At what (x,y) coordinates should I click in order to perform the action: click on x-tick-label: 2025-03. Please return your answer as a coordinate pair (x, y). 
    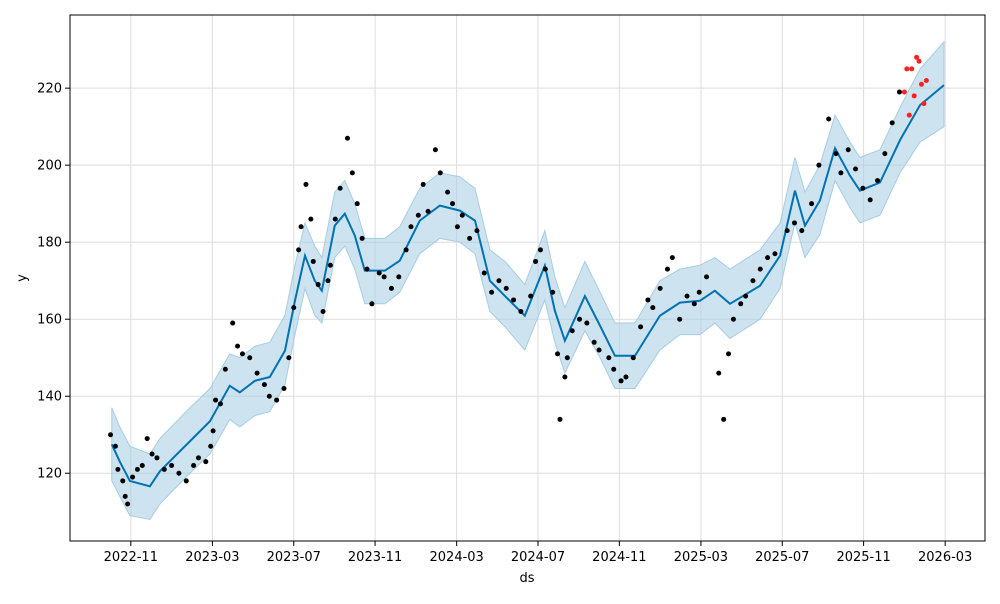
    Looking at the image, I should click on (701, 557).